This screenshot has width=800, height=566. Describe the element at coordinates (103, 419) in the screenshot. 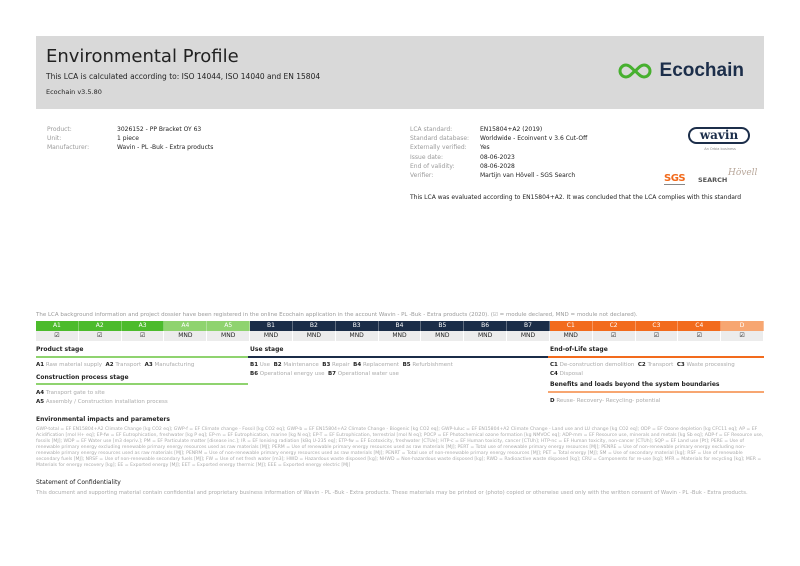

I see `impacts-title: Environmental impacts and parameters` at that location.